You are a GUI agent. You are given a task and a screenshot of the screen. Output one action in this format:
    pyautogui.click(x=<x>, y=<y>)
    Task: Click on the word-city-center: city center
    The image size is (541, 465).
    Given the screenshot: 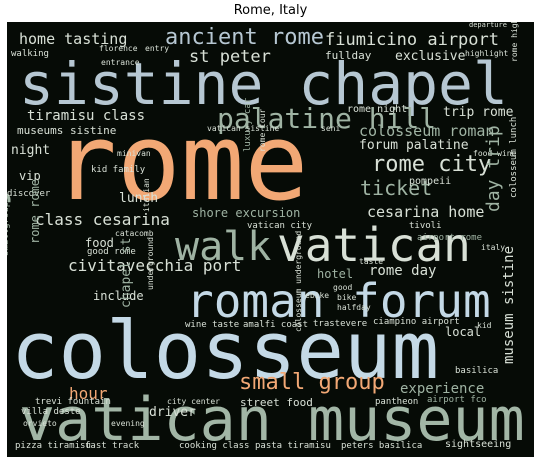 What is the action you would take?
    pyautogui.click(x=193, y=401)
    